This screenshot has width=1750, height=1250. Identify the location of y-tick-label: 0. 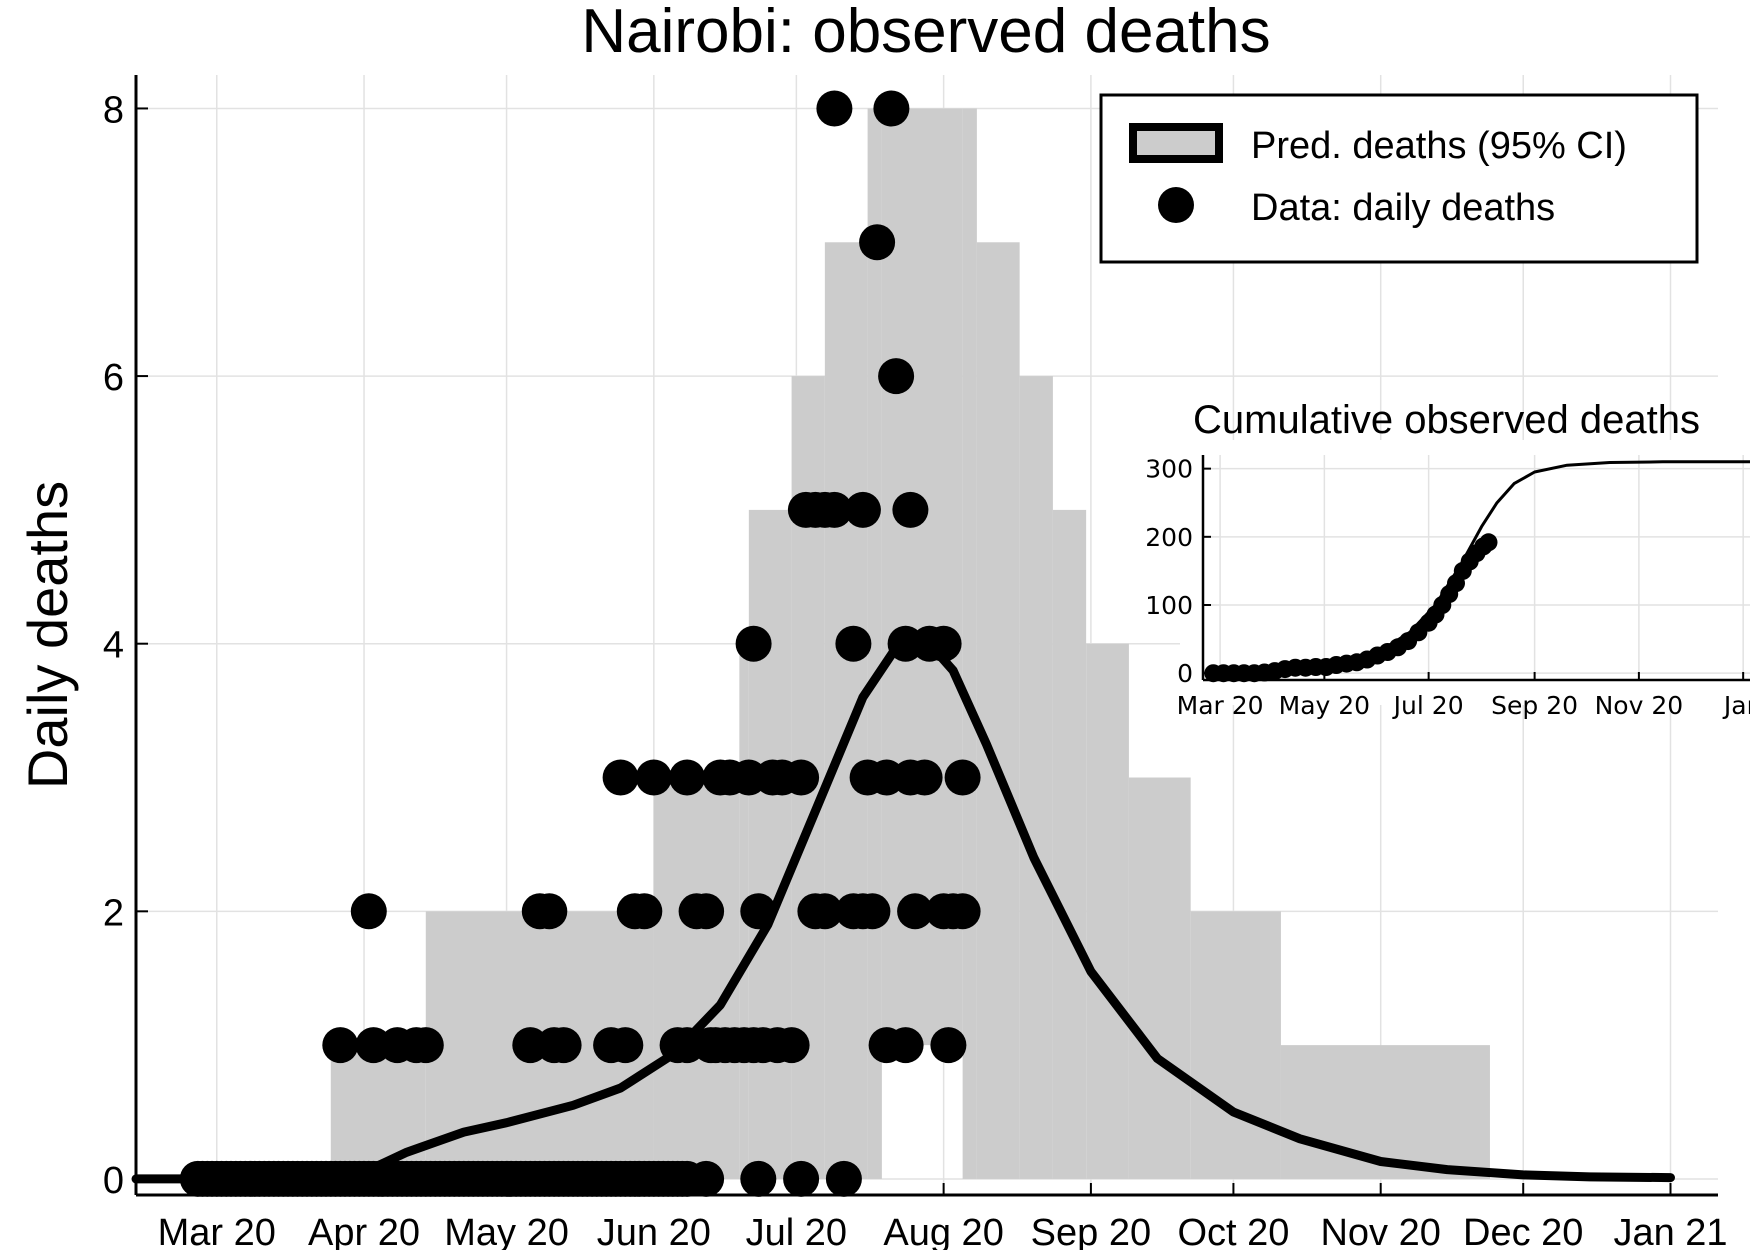
(113, 1181).